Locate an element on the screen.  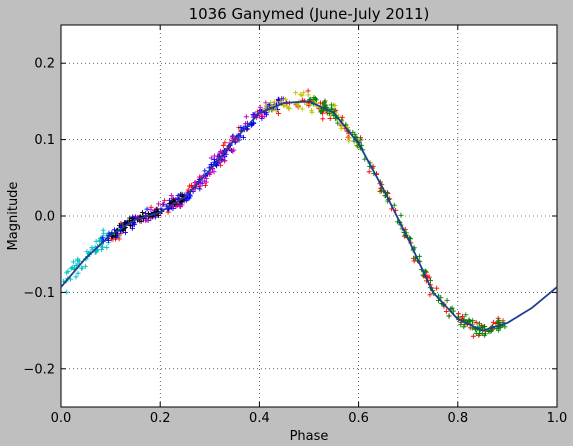
y-axis-label: Magnitude is located at coordinates (13, 216).